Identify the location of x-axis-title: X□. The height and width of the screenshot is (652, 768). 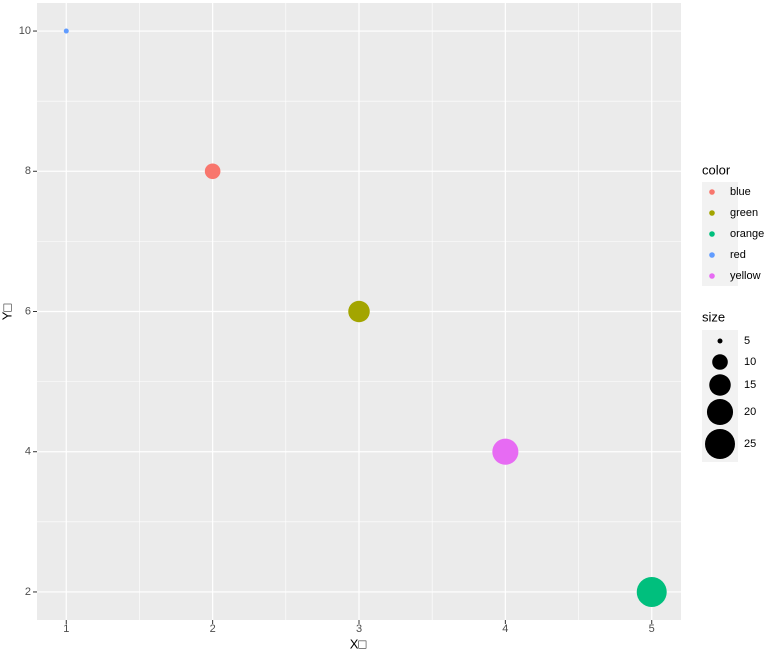
(358, 643).